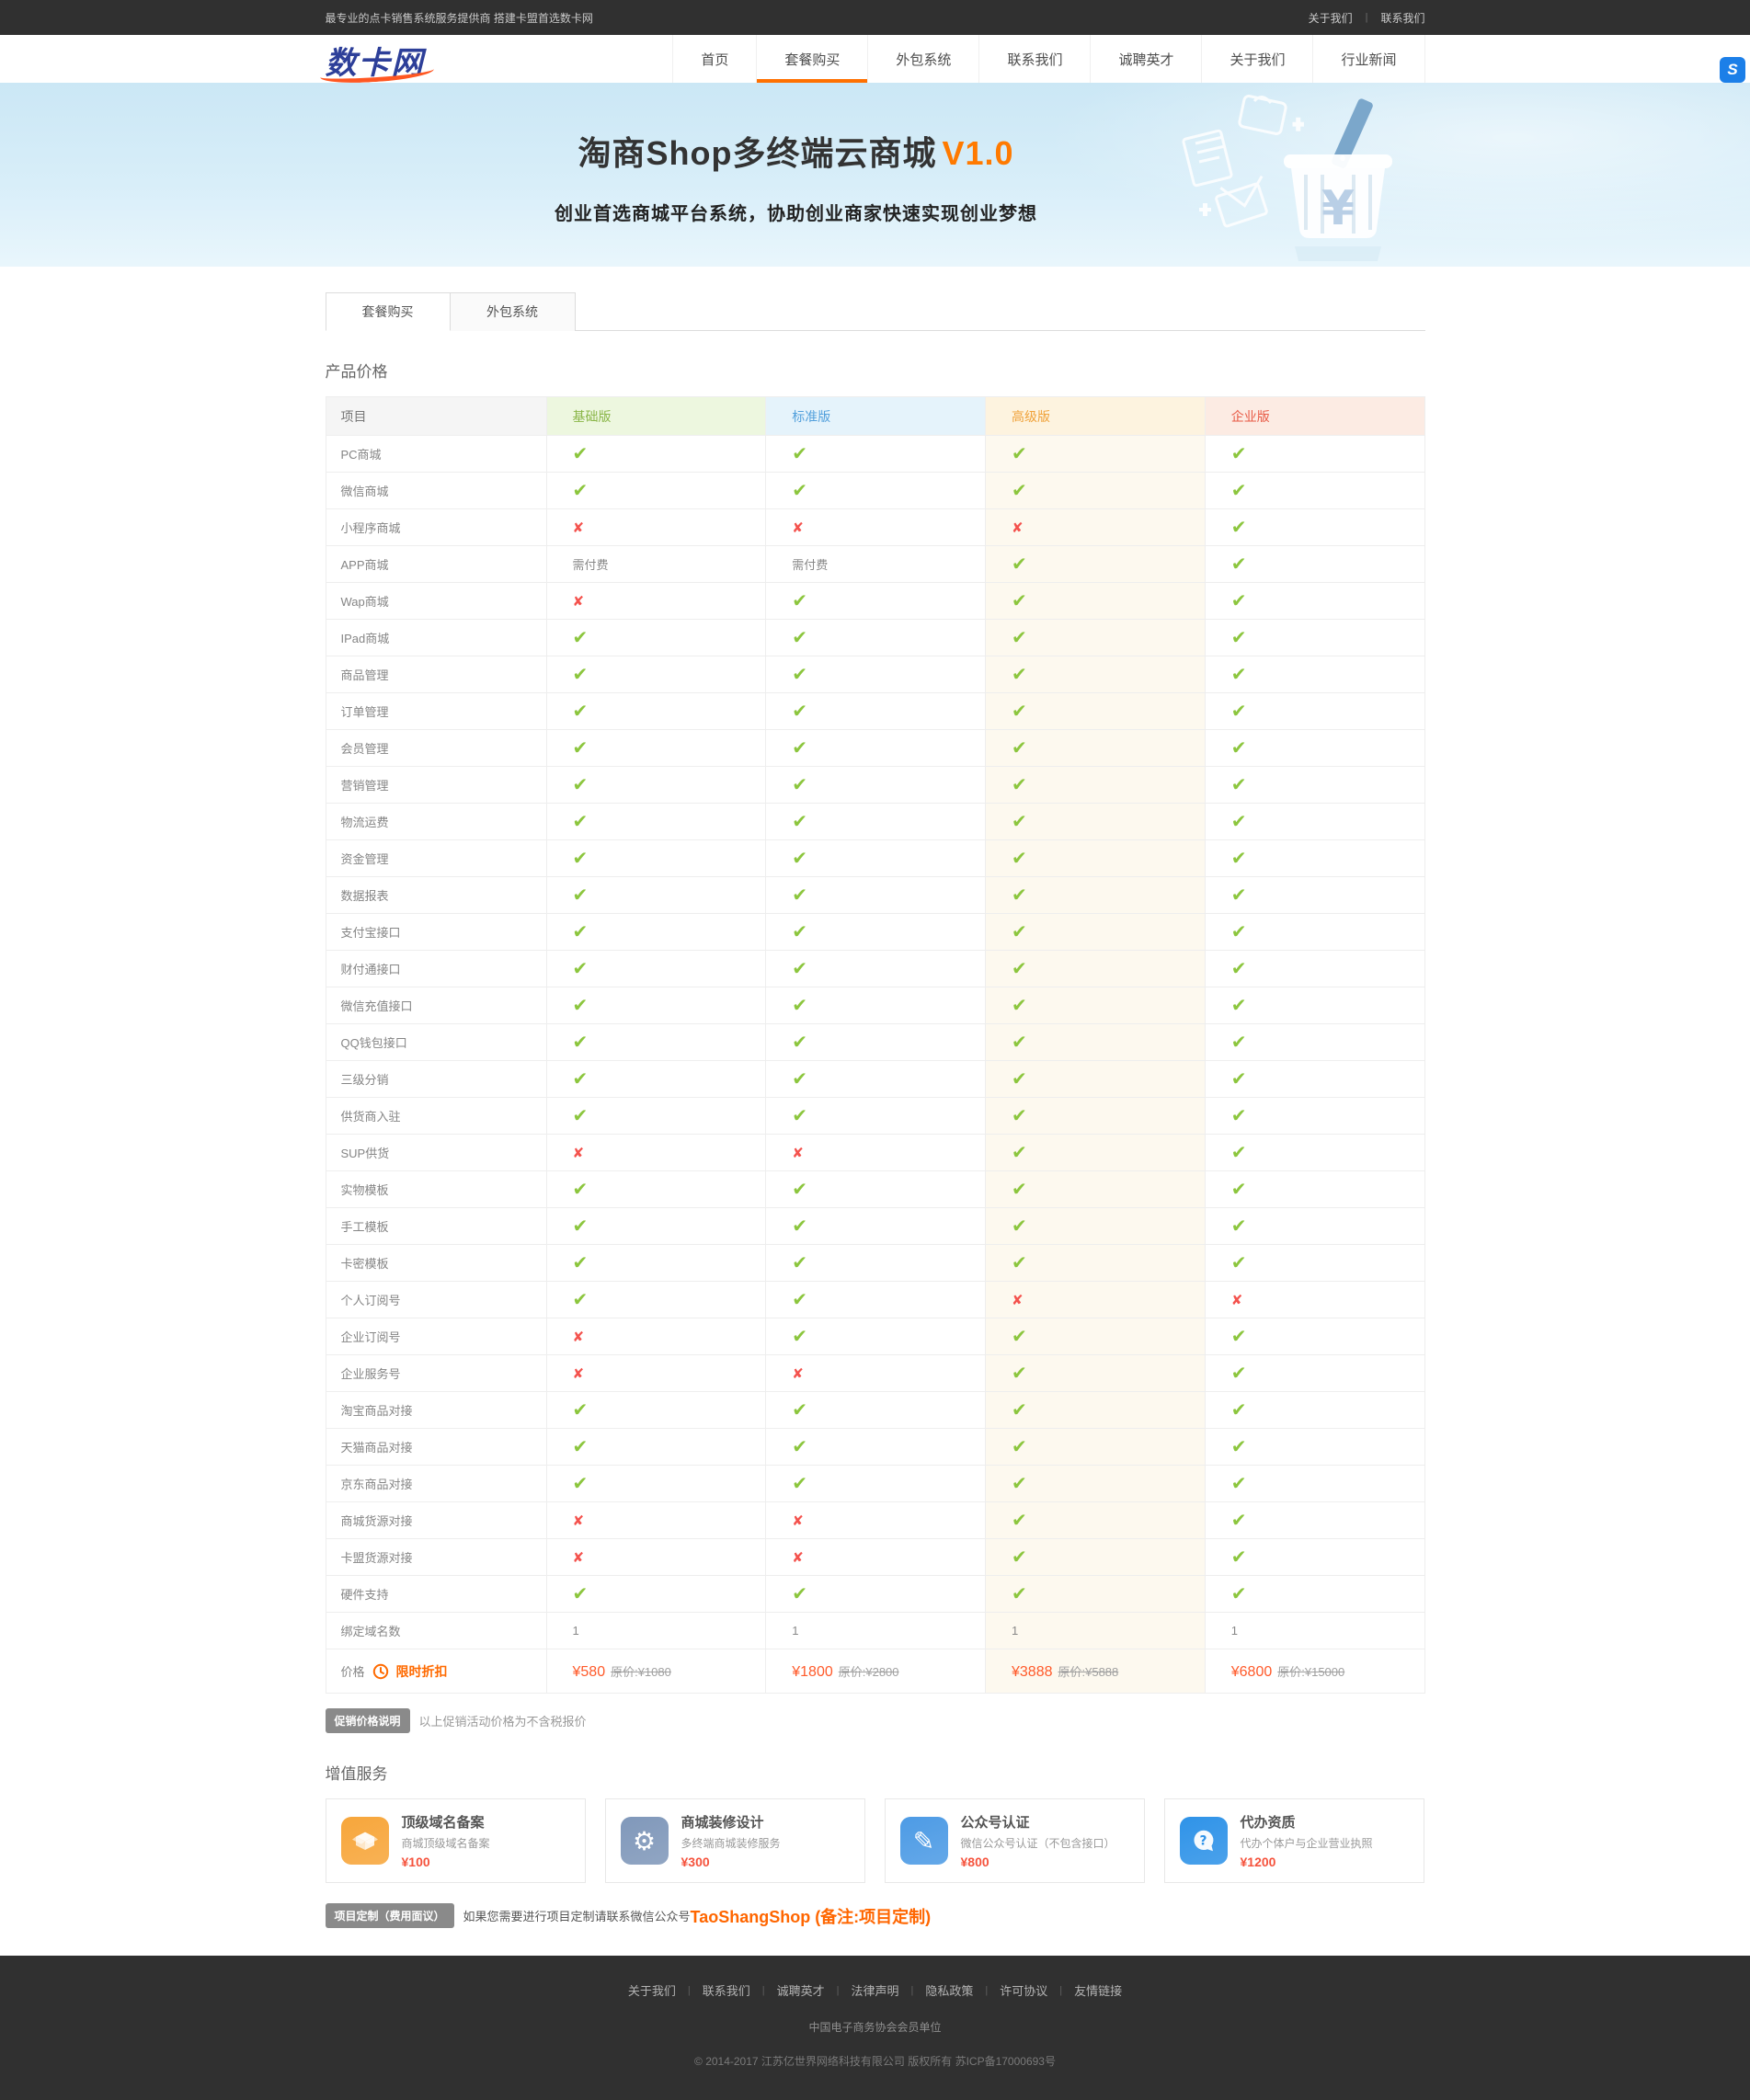  Describe the element at coordinates (812, 1671) in the screenshot. I see `sale-price: ¥1800` at that location.